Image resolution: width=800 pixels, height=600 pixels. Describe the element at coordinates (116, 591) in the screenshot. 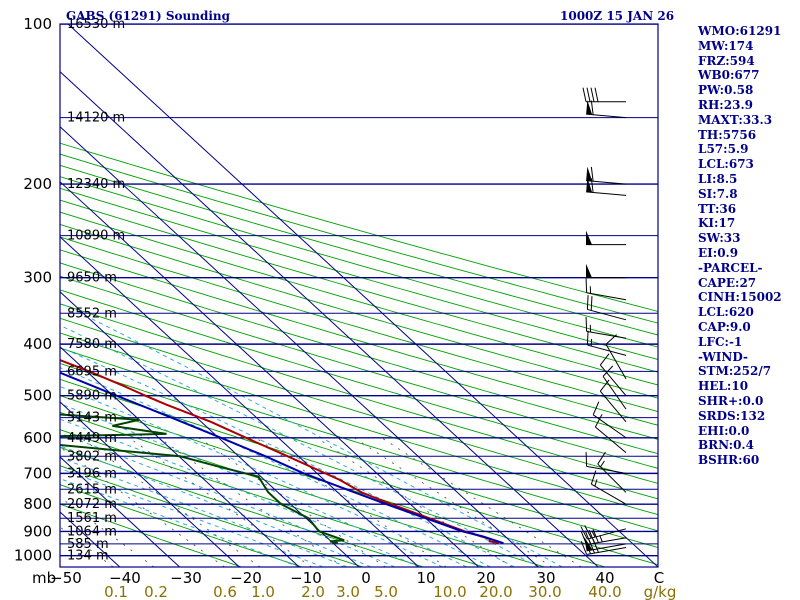

I see `mixing-ratio-tick-label: 0.1` at that location.